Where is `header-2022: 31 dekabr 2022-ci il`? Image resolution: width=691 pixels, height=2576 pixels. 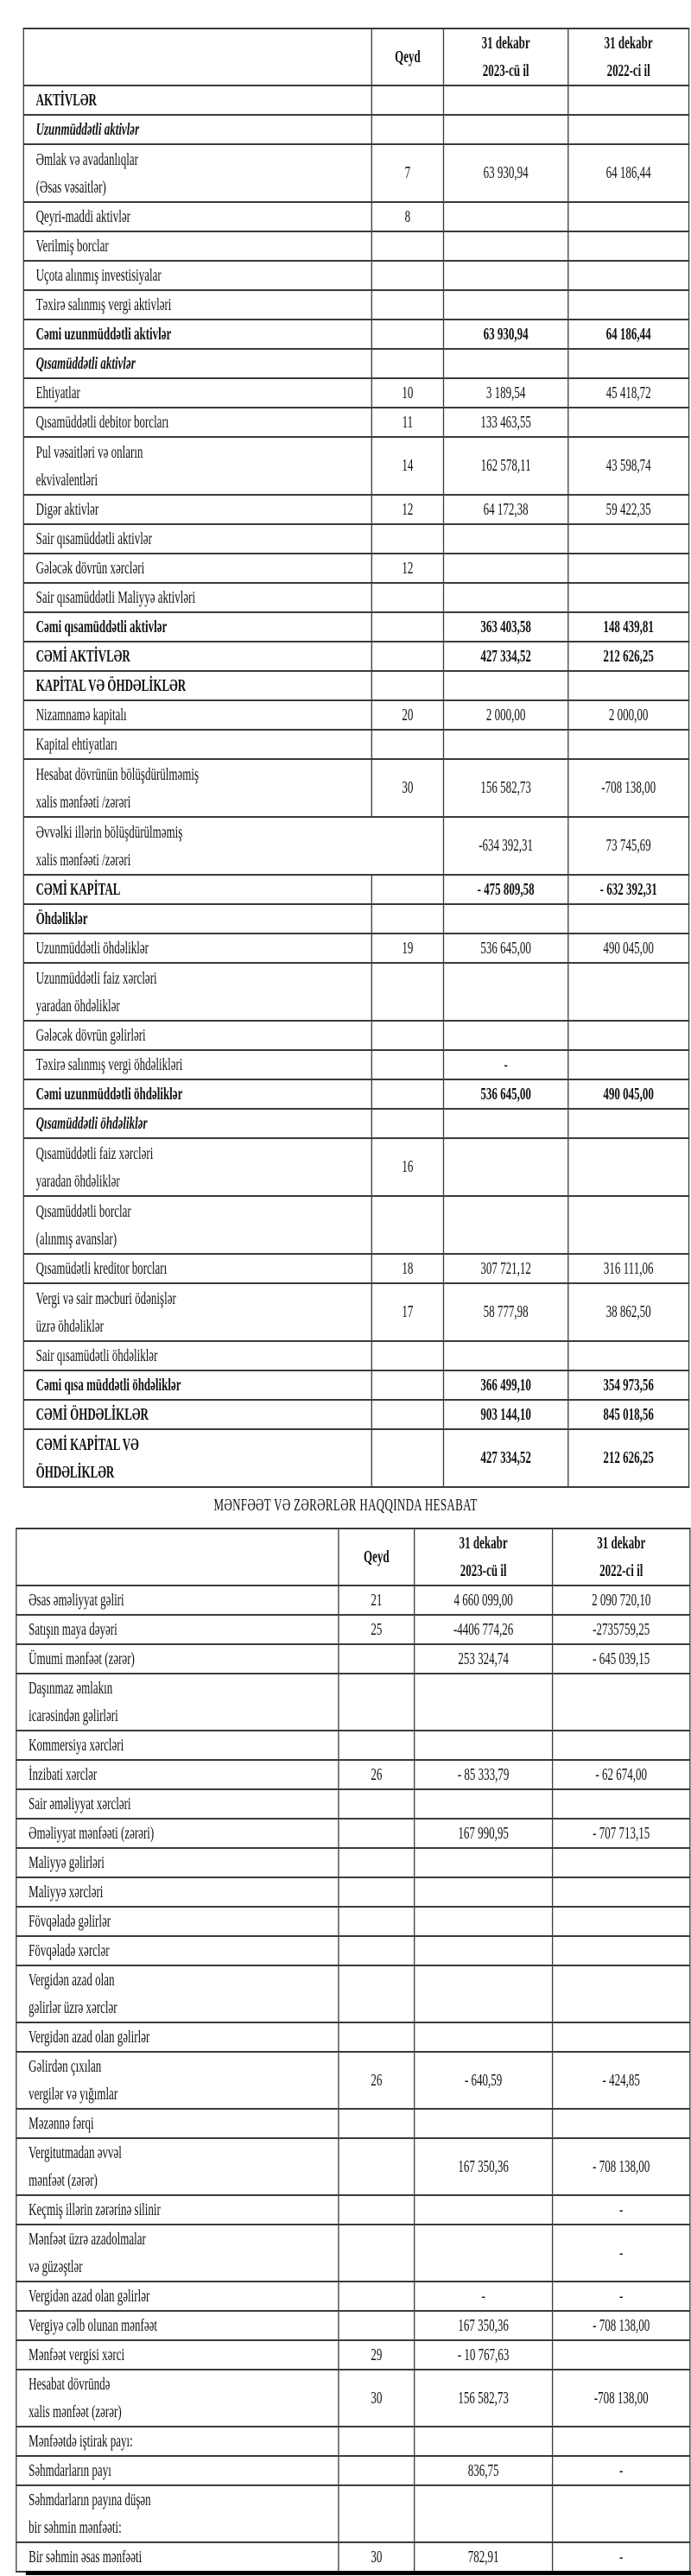
header-2022: 31 dekabr 2022-ci il is located at coordinates (621, 1557).